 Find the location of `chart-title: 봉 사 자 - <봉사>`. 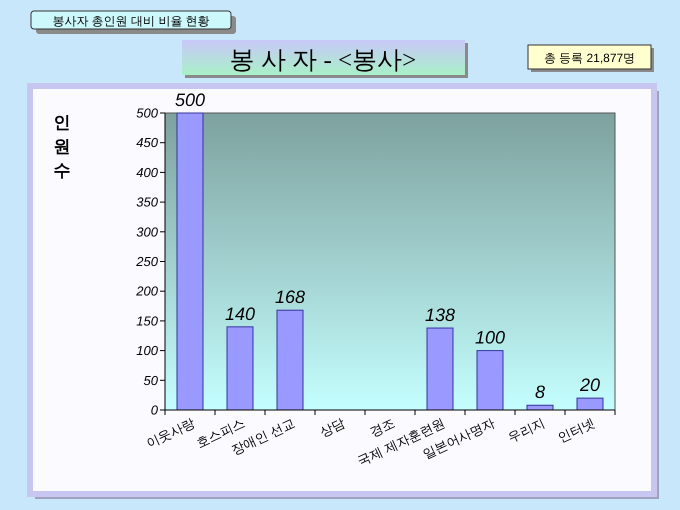

chart-title: 봉 사 자 - <봉사> is located at coordinates (323, 60).